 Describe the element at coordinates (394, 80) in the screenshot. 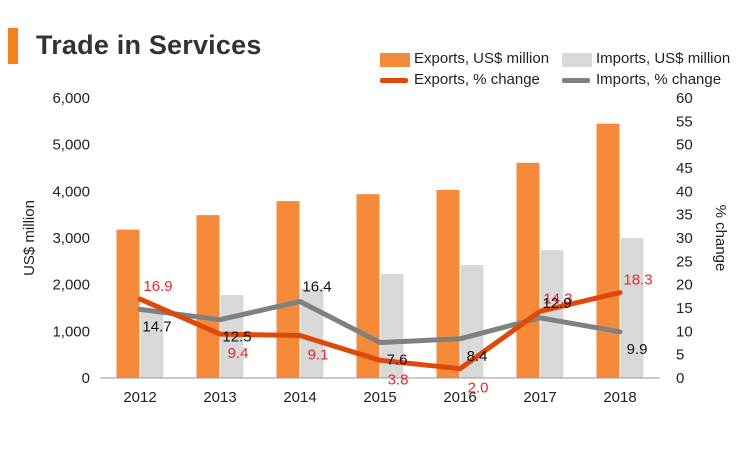

I see `legend-swatch-exports-line` at that location.